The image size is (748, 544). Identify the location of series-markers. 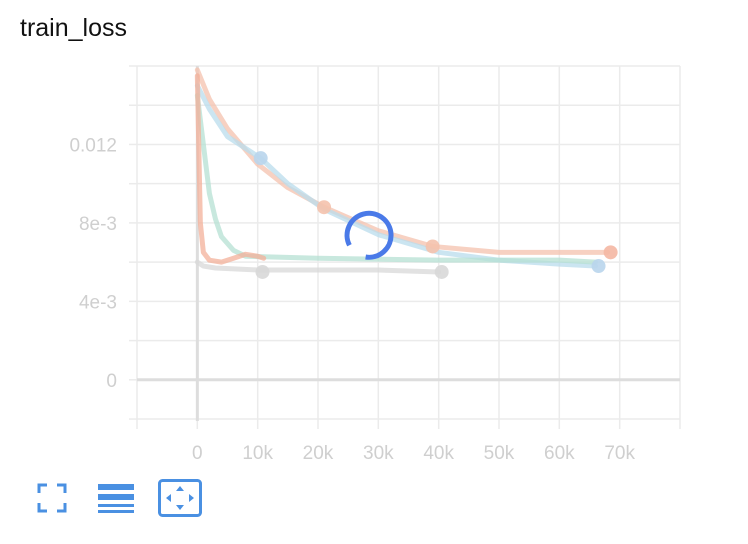
(435, 215).